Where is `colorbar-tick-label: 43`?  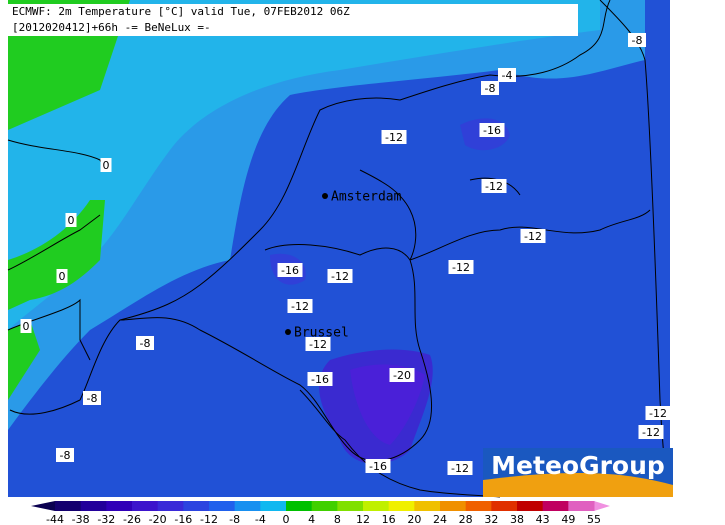
colorbar-tick-label: 43 is located at coordinates (543, 519).